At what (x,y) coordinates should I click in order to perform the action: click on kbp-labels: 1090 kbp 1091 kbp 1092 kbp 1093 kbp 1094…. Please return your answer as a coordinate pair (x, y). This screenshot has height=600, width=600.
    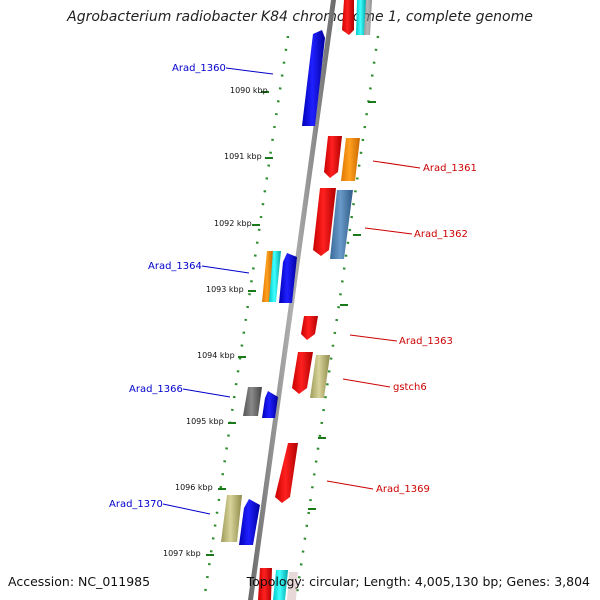
    Looking at the image, I should click on (215, 322).